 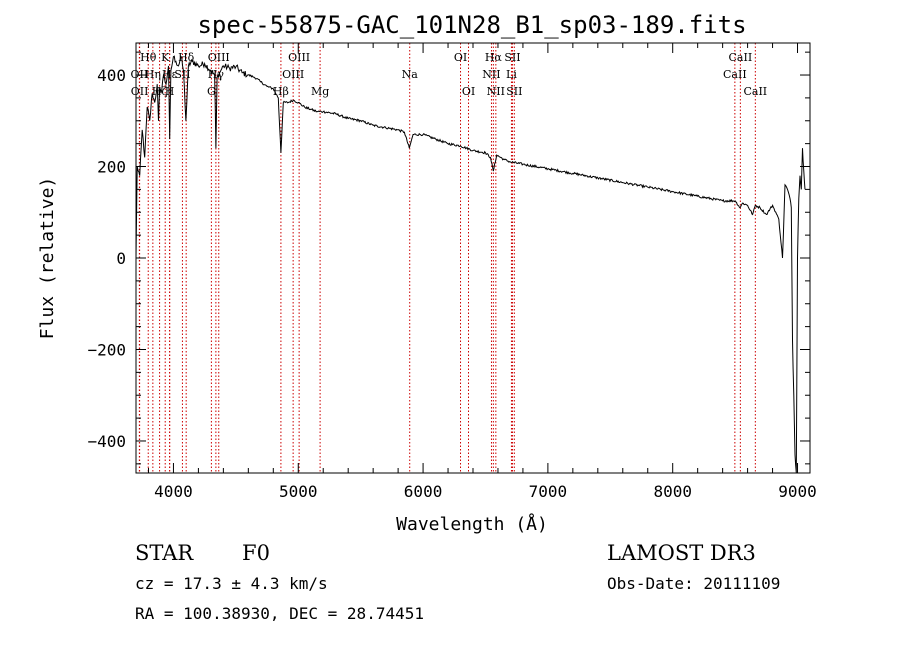 I want to click on object-subclass: F0, so click(x=256, y=553).